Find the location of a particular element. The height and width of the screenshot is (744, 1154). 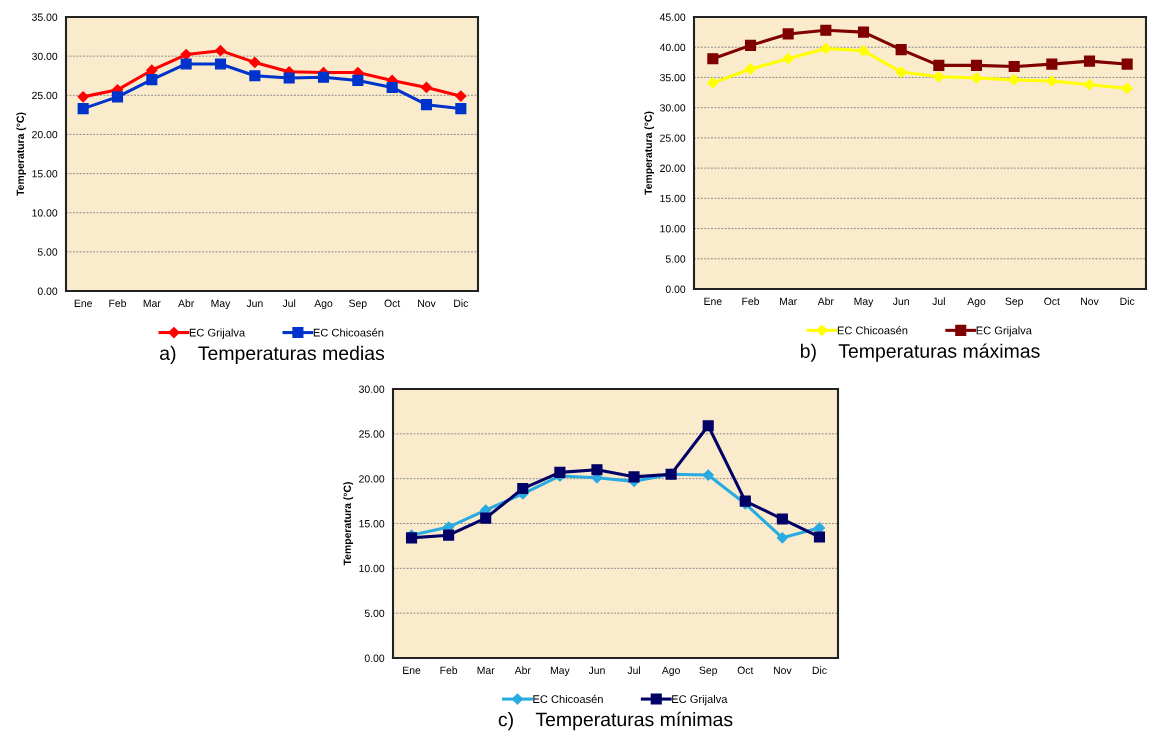

y-tick-label: 45.00 is located at coordinates (672, 17).